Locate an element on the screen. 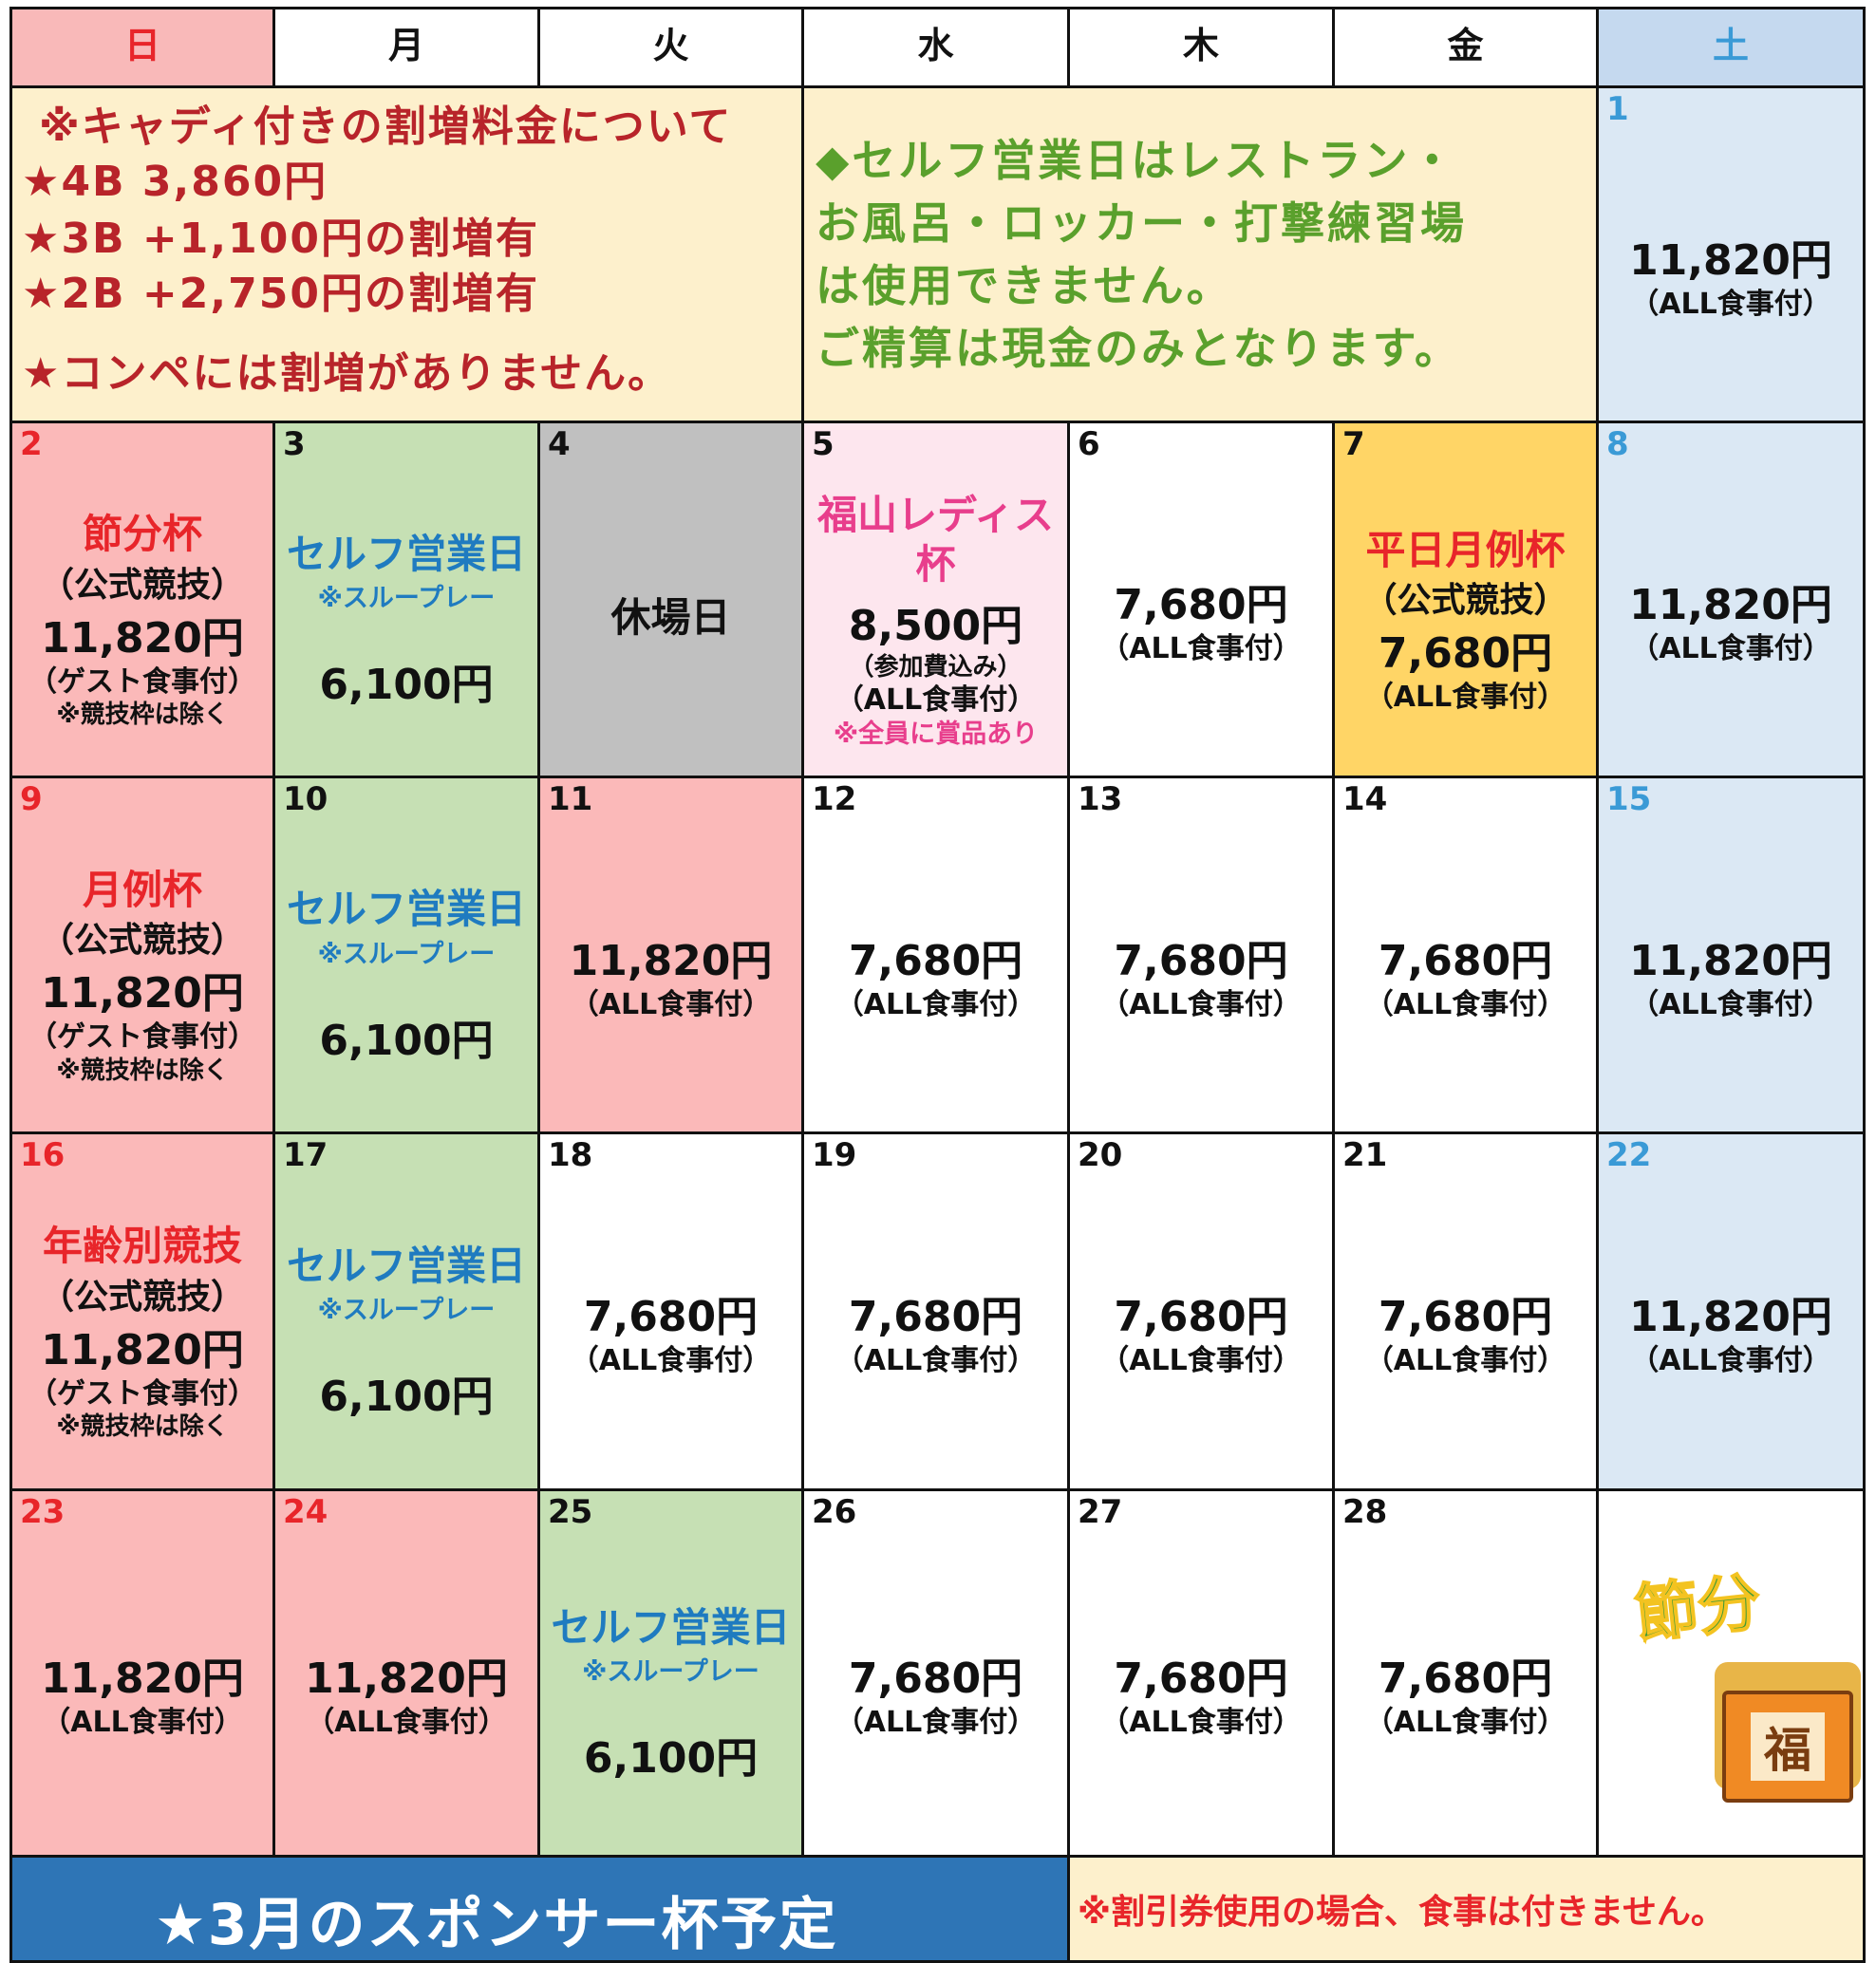 The height and width of the screenshot is (1963, 1876). day-cell: 6 7,680円 （ALL食事付） is located at coordinates (1201, 600).